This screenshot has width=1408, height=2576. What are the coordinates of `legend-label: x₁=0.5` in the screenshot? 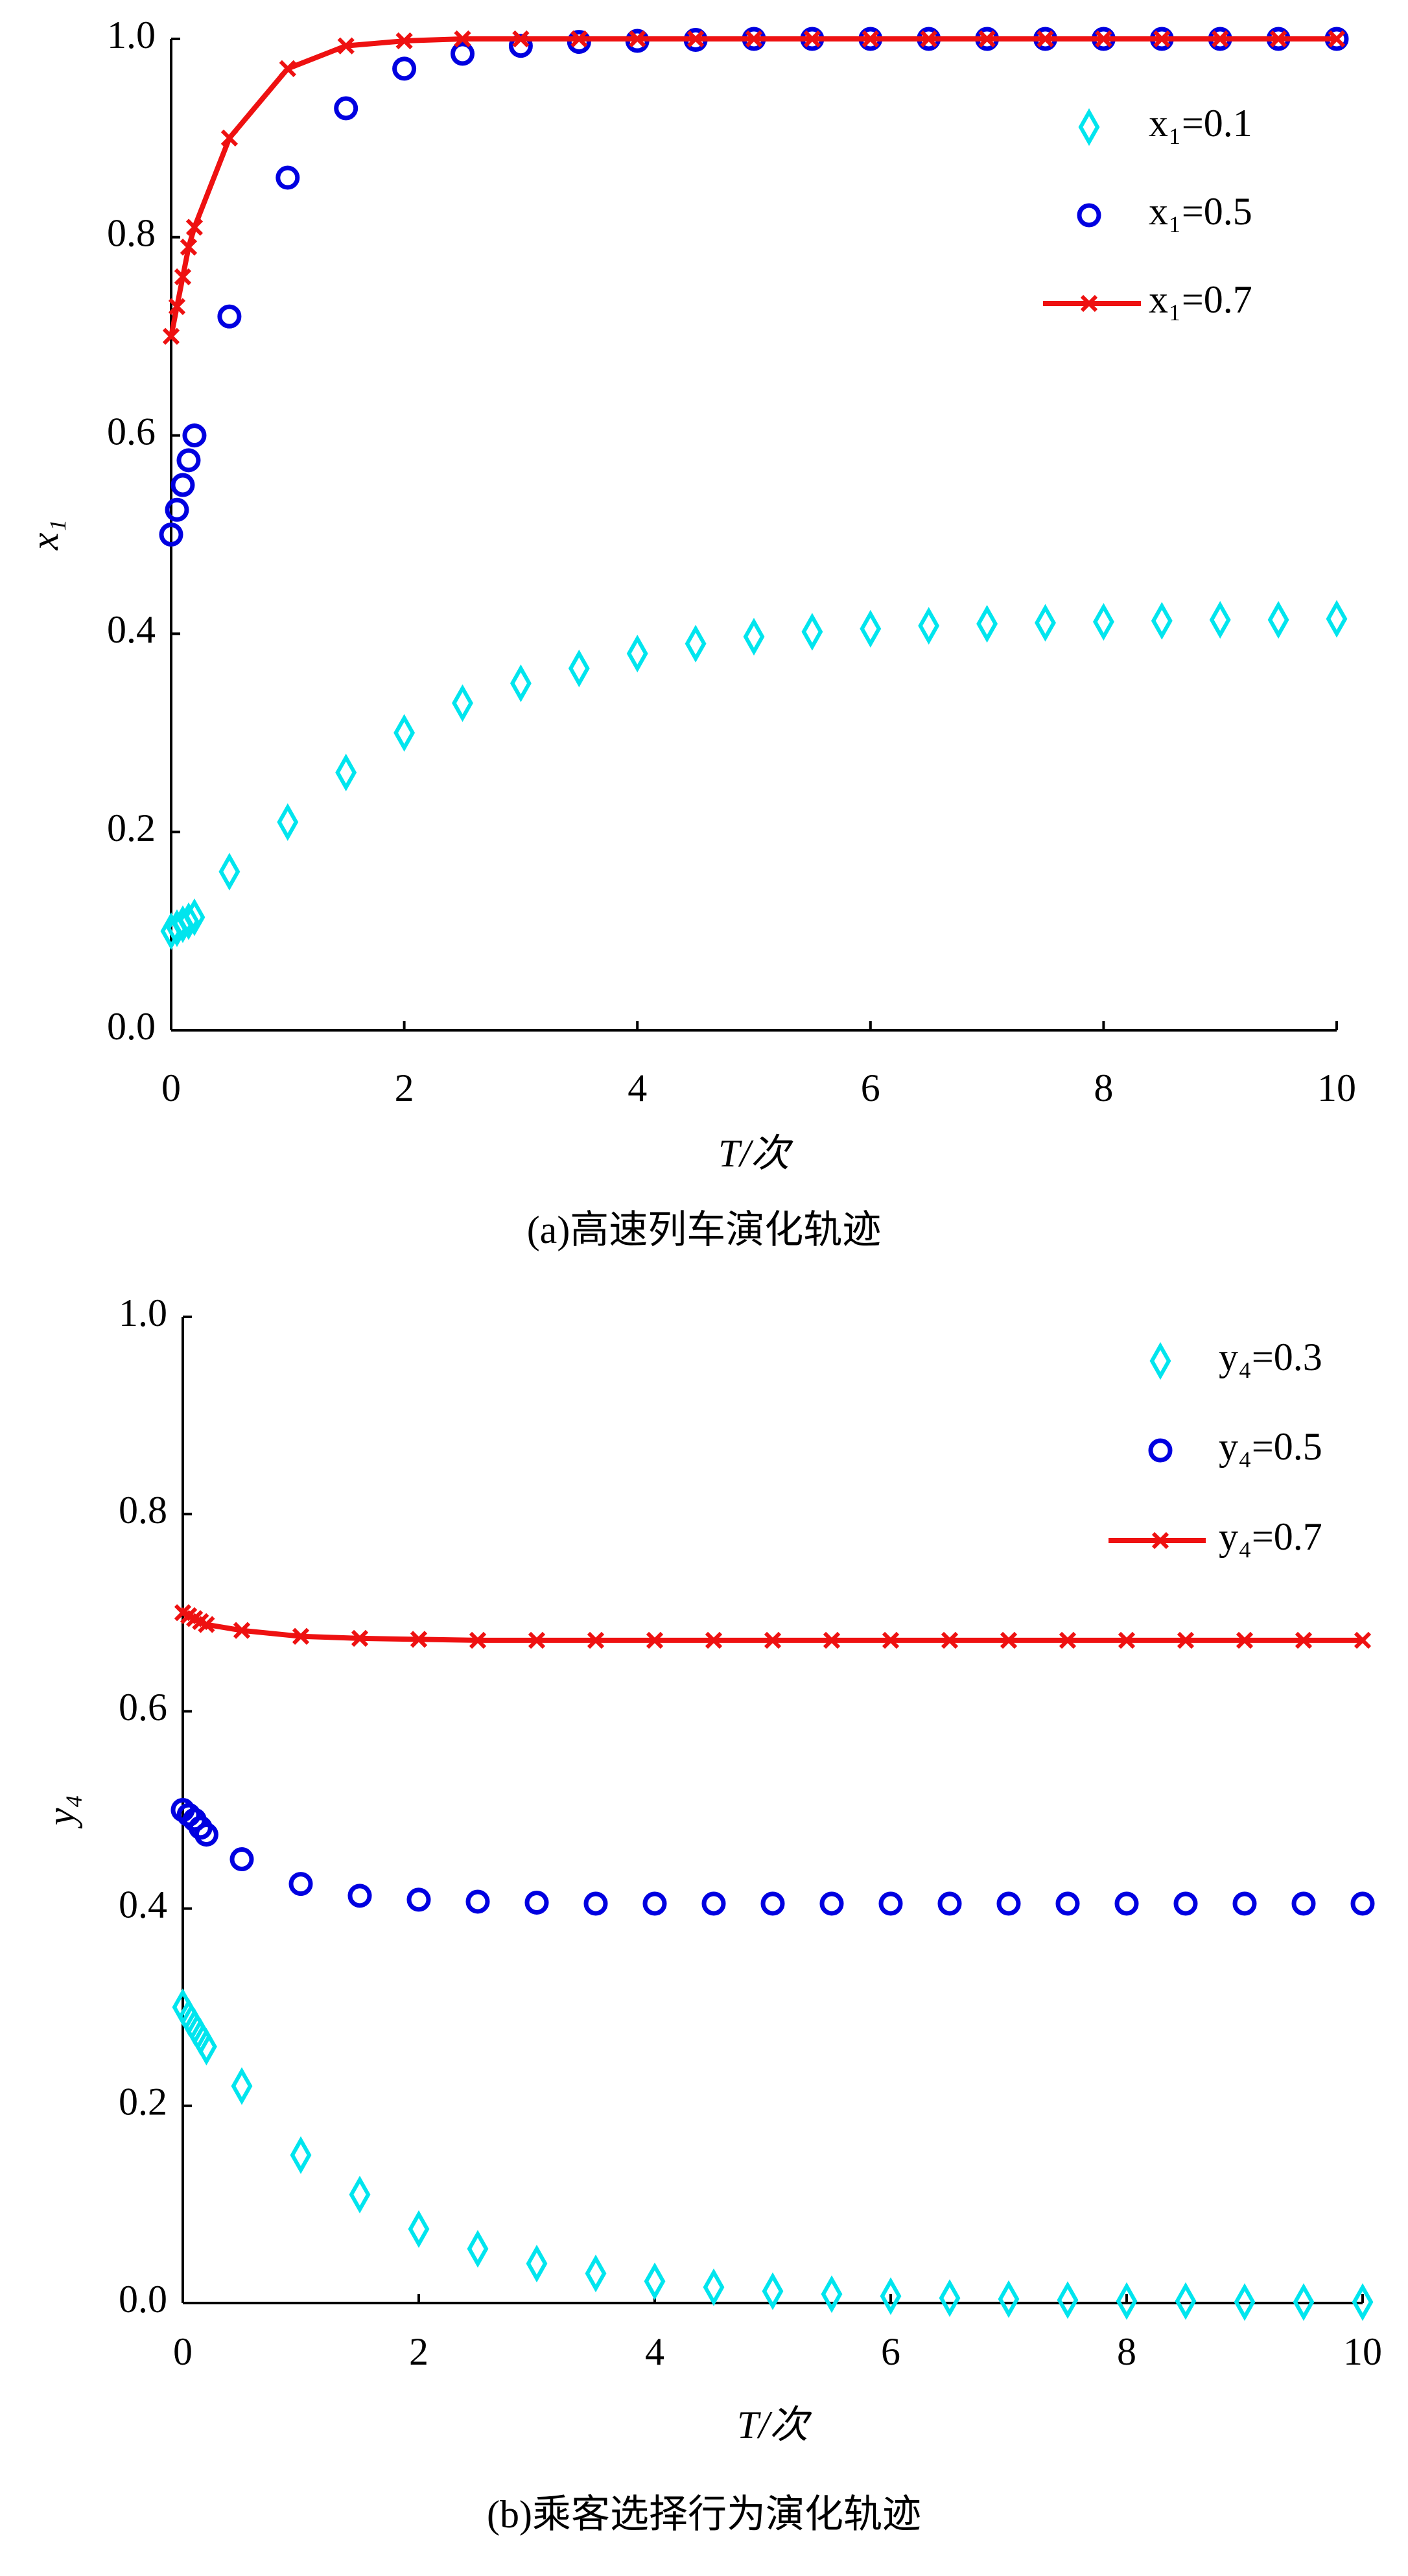 It's located at (1200, 212).